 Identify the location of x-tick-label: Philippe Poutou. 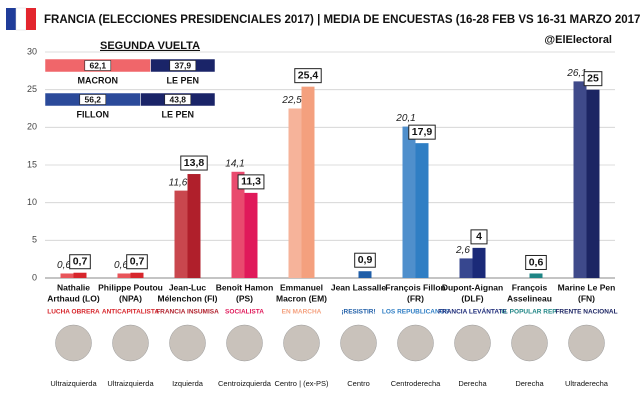
(130, 287).